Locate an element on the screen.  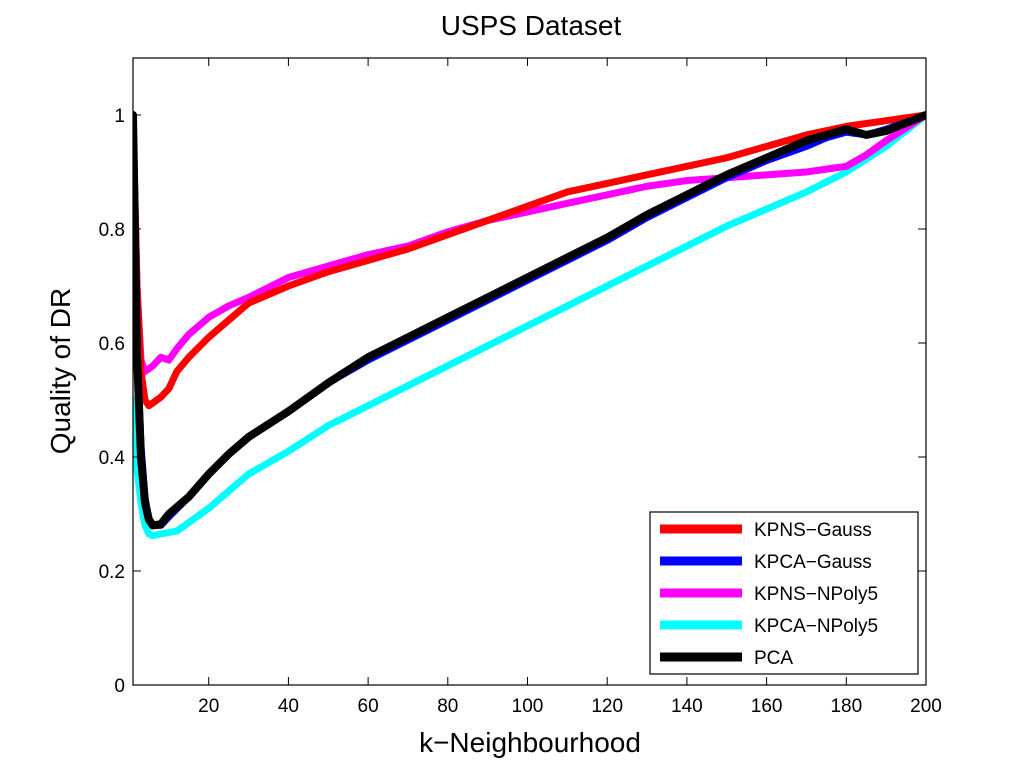
y-axis-label: Quality of DR is located at coordinates (60, 371).